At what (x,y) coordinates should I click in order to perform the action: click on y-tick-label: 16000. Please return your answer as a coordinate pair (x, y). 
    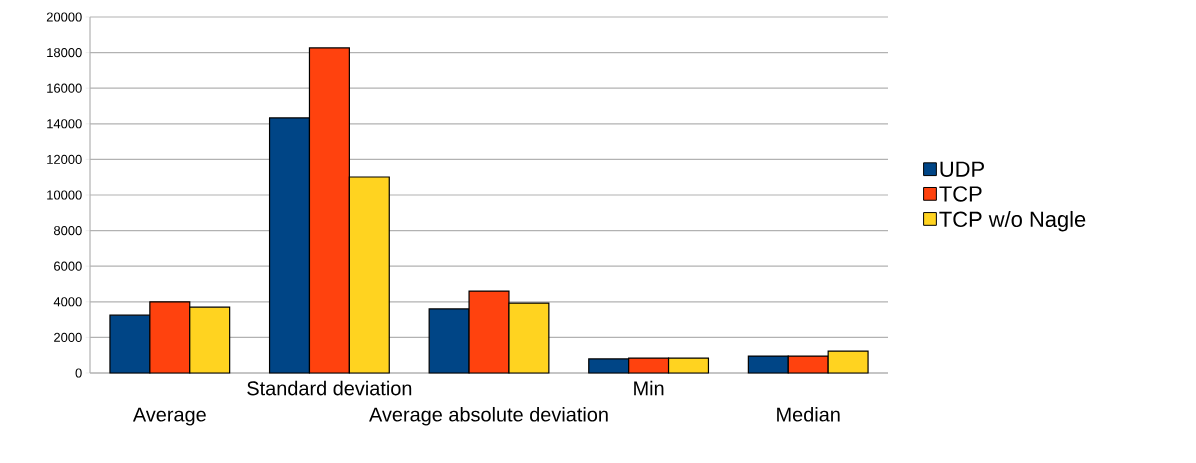
    Looking at the image, I should click on (64, 88).